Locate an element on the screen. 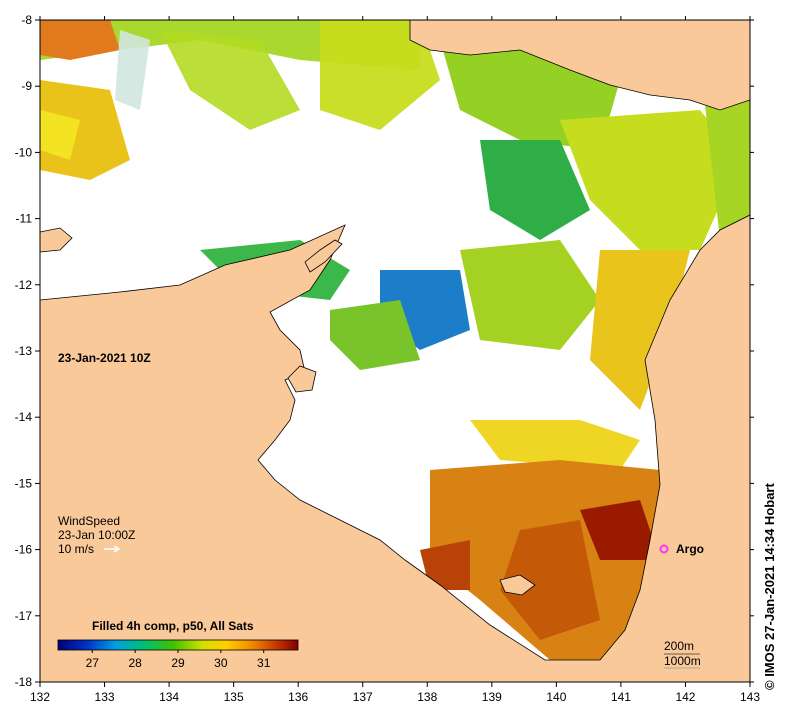 The height and width of the screenshot is (716, 791). colorbar-tick-label: 28 is located at coordinates (135, 663).